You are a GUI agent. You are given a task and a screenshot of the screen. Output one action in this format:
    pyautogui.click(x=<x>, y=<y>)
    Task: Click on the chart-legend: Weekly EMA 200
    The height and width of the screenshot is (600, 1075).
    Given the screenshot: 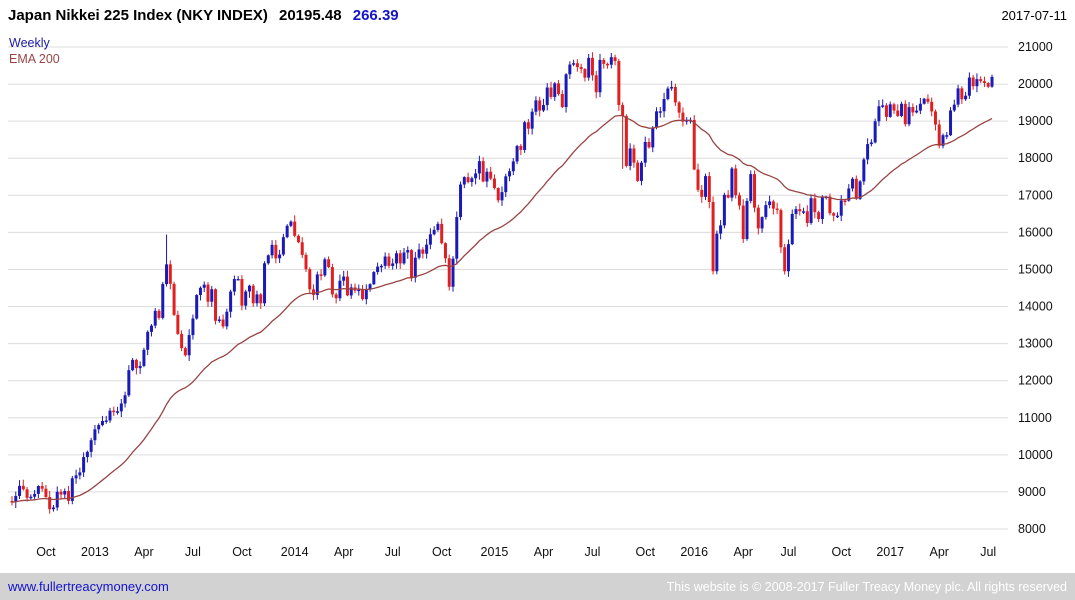 What is the action you would take?
    pyautogui.click(x=34, y=51)
    